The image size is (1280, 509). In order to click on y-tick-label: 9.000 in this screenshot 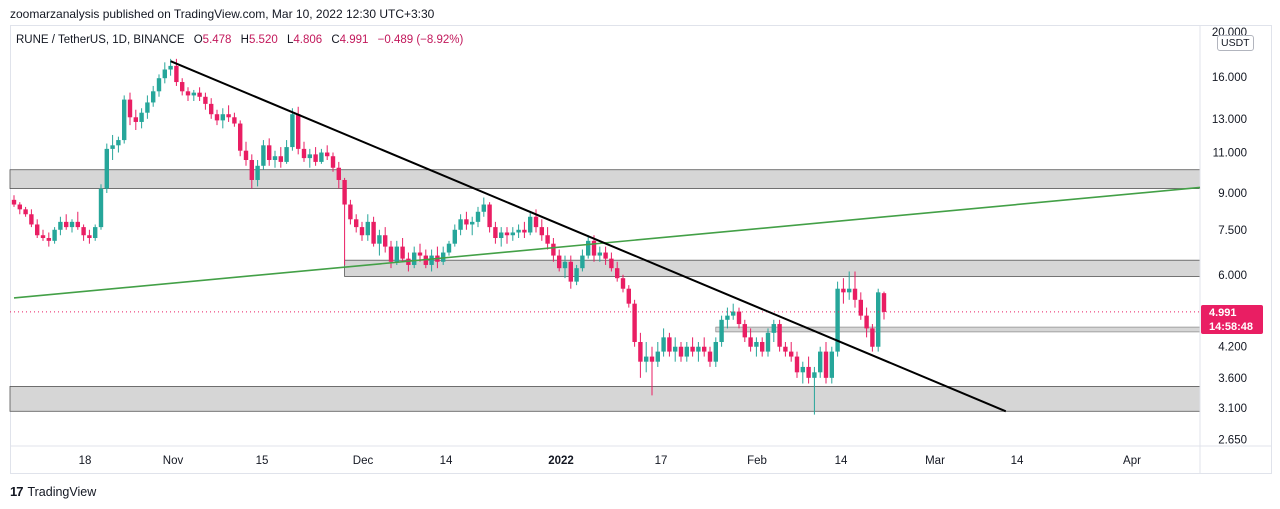, I will do `click(1232, 194)`.